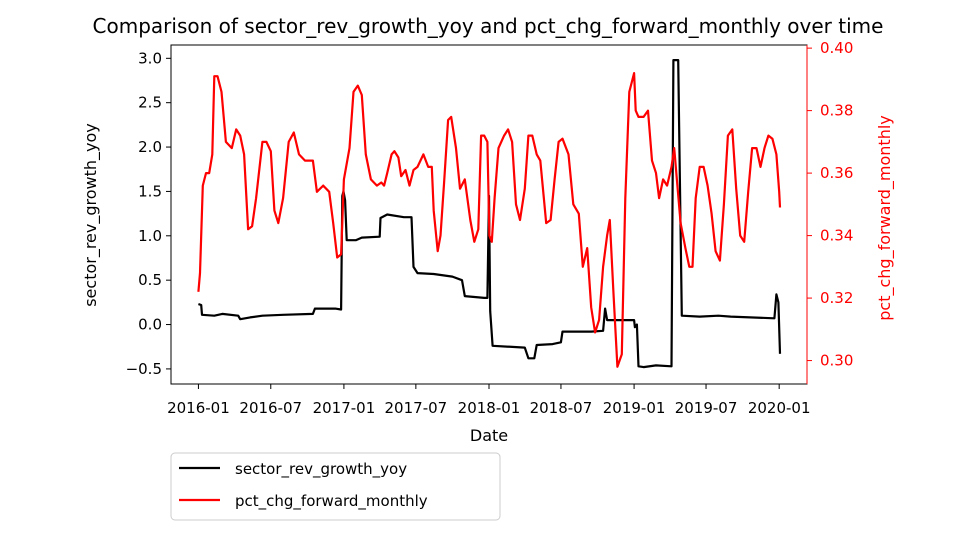 This screenshot has height=534, width=978. Describe the element at coordinates (144, 369) in the screenshot. I see `y-left-tick-label: −0.5` at that location.